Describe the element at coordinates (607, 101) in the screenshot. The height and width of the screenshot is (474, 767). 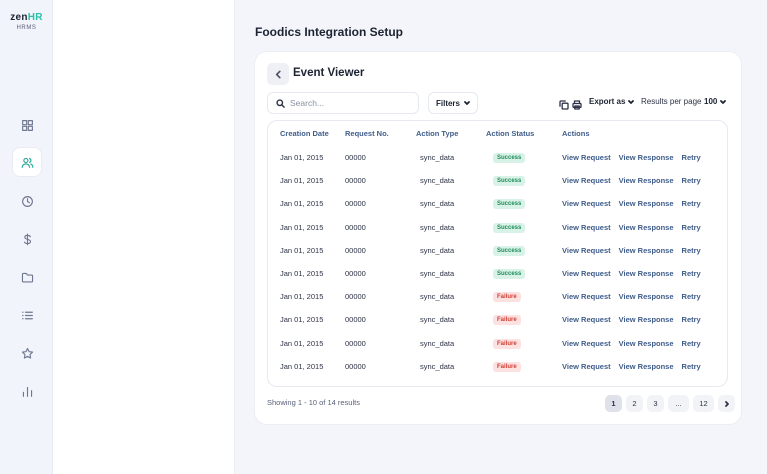
I see `export-label: Export as` at that location.